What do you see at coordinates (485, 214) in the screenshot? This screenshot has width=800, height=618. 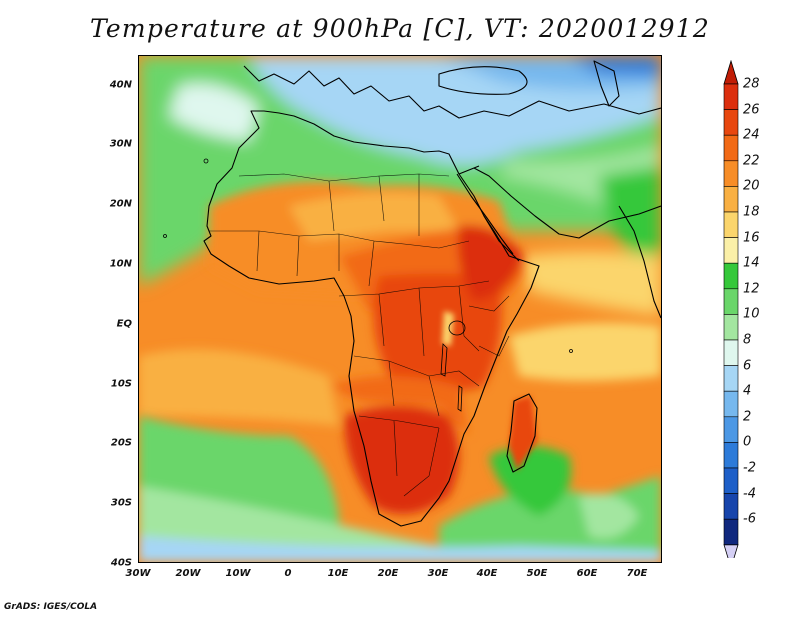 I see `coastline-red-sea` at bounding box center [485, 214].